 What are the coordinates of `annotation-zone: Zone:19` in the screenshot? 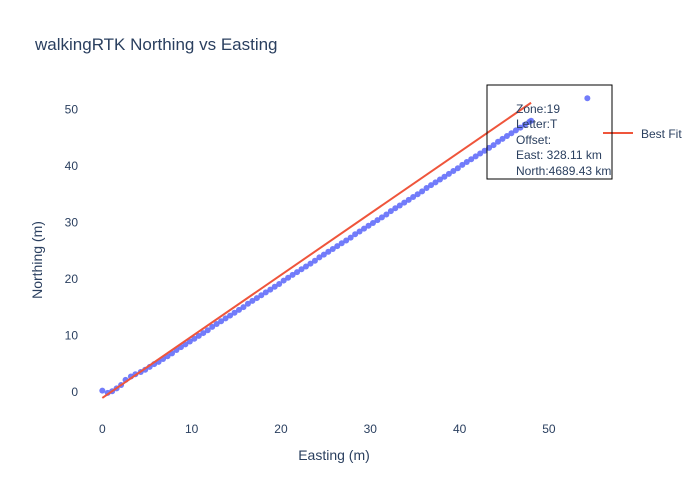 It's located at (538, 109).